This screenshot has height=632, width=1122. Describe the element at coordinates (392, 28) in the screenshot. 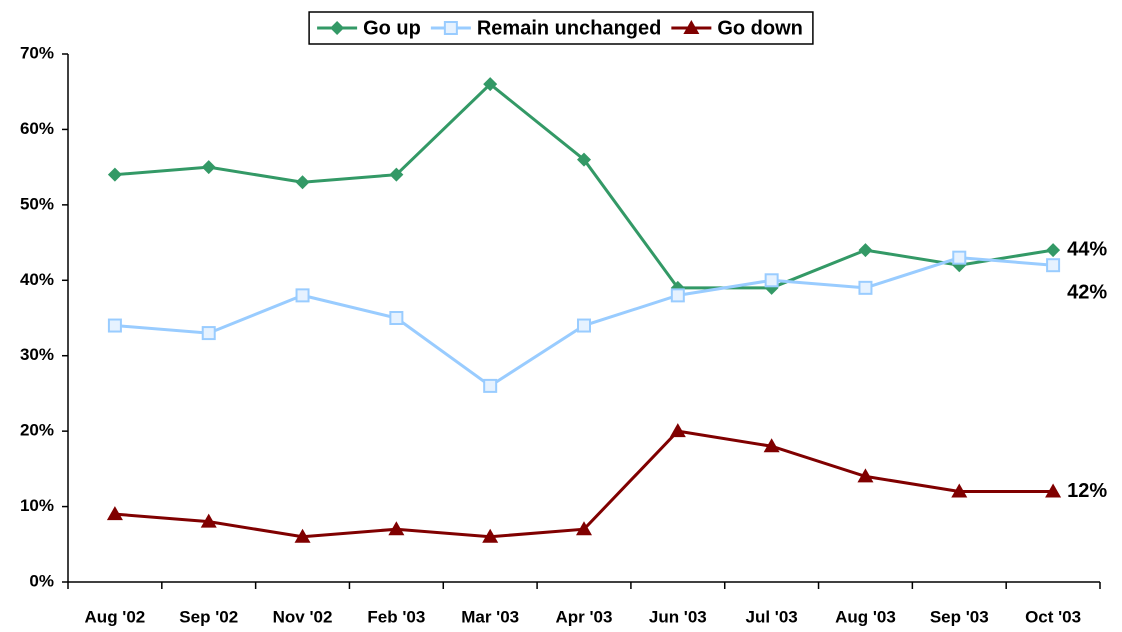

I see `legend-label: Go up` at that location.